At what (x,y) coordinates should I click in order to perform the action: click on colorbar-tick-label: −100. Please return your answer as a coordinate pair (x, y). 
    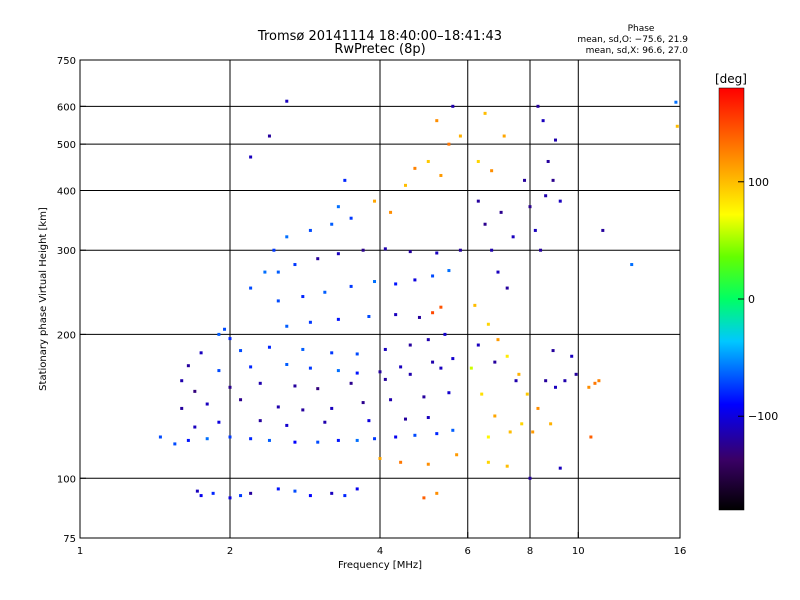
    Looking at the image, I should click on (763, 416).